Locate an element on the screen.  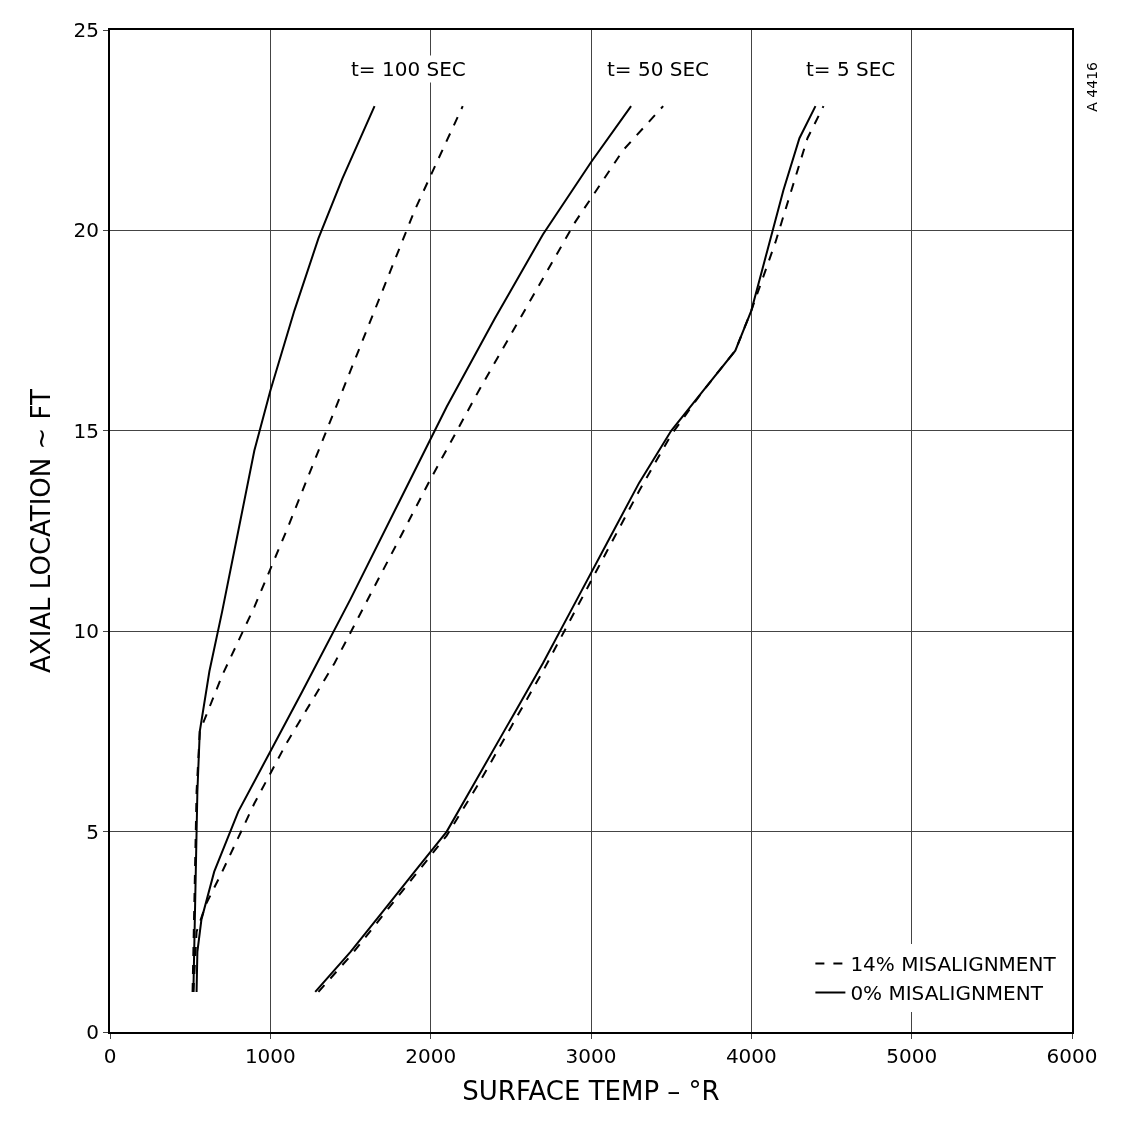
x-tick-label: 4000 is located at coordinates (751, 1056).